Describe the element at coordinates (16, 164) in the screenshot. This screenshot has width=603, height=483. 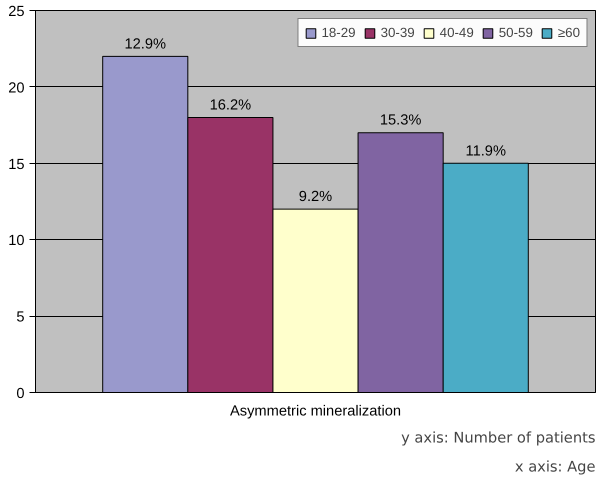
I see `y-tick-label: 15` at that location.